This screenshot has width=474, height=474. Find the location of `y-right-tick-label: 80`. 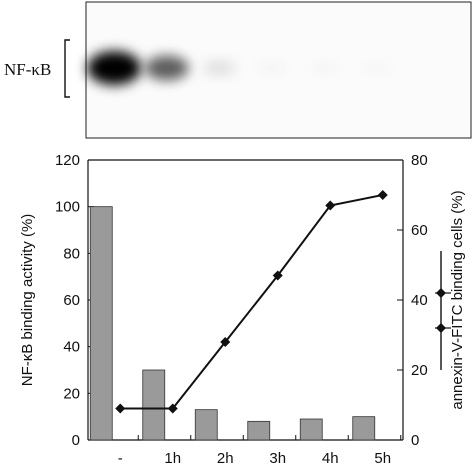

y-right-tick-label: 80 is located at coordinates (419, 160).